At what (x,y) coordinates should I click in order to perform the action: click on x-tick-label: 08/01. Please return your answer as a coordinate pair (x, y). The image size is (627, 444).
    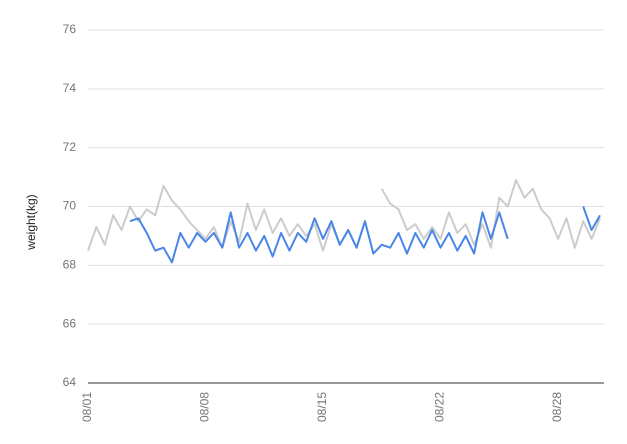
    Looking at the image, I should click on (87, 407).